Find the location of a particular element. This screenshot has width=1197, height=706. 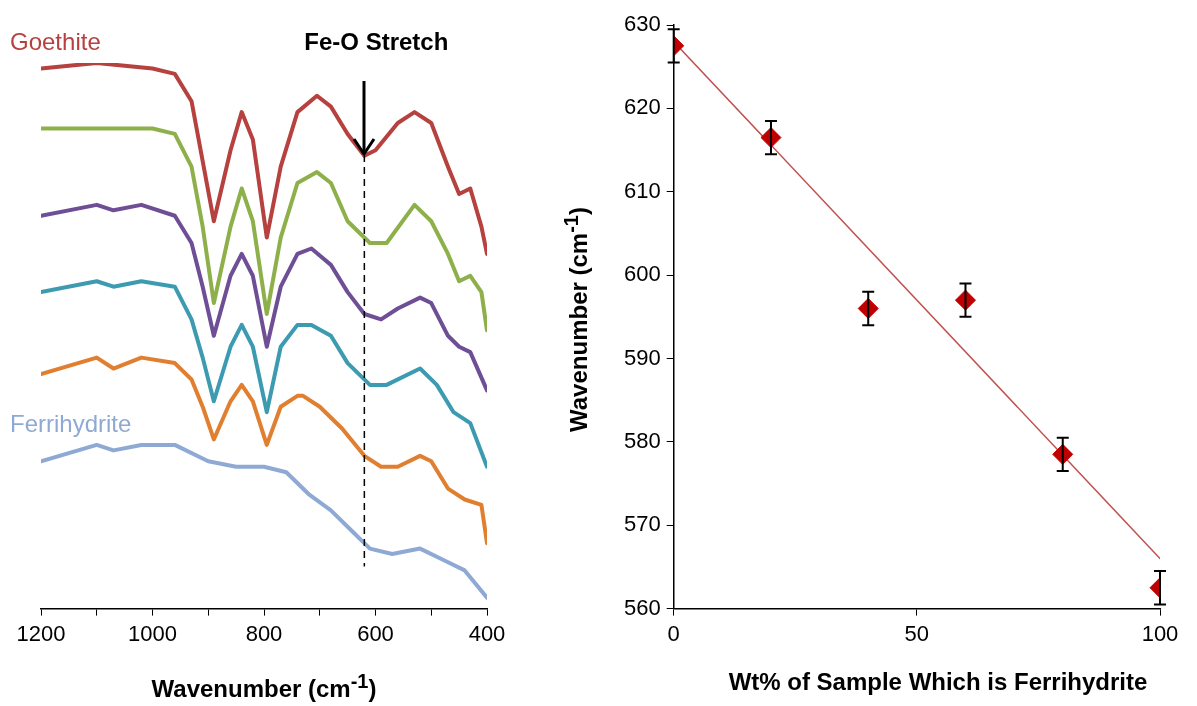

x-tick-label: 400 is located at coordinates (487, 633).